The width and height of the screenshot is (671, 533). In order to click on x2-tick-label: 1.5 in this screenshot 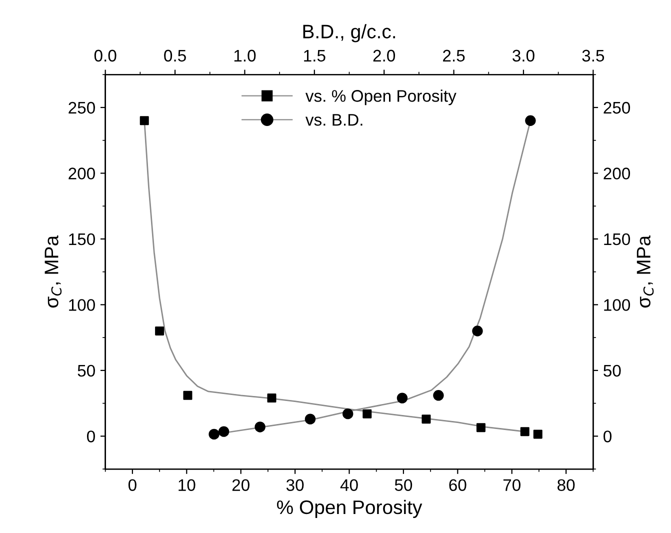, I will do `click(315, 56)`.